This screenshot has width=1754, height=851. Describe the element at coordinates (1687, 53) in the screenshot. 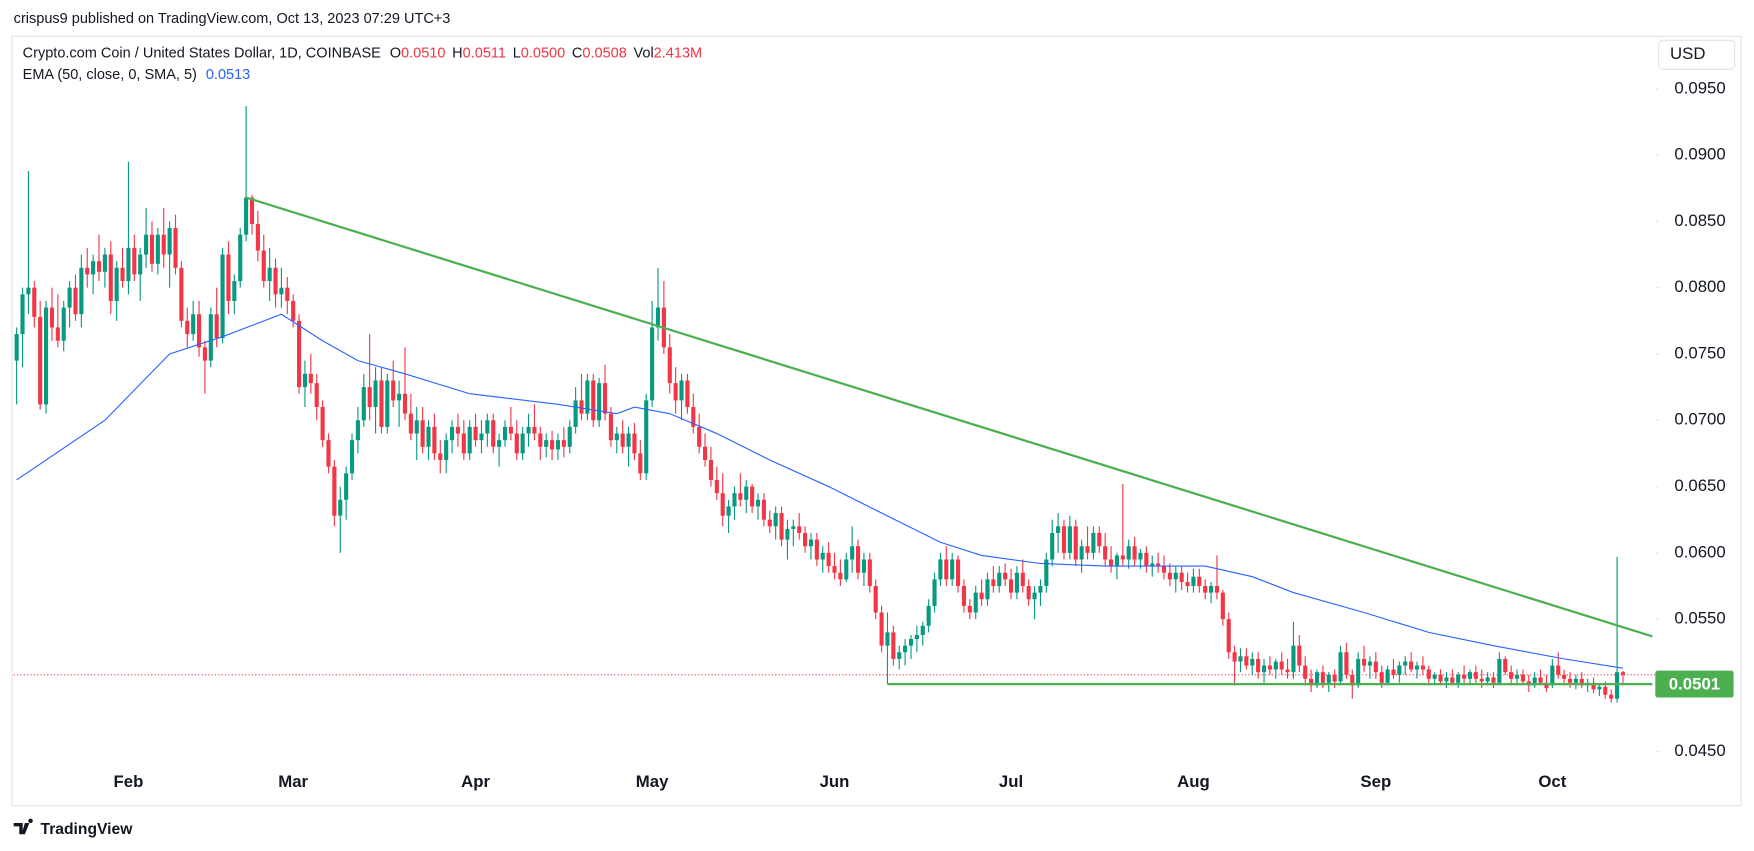

I see `currency-label: USD` at that location.